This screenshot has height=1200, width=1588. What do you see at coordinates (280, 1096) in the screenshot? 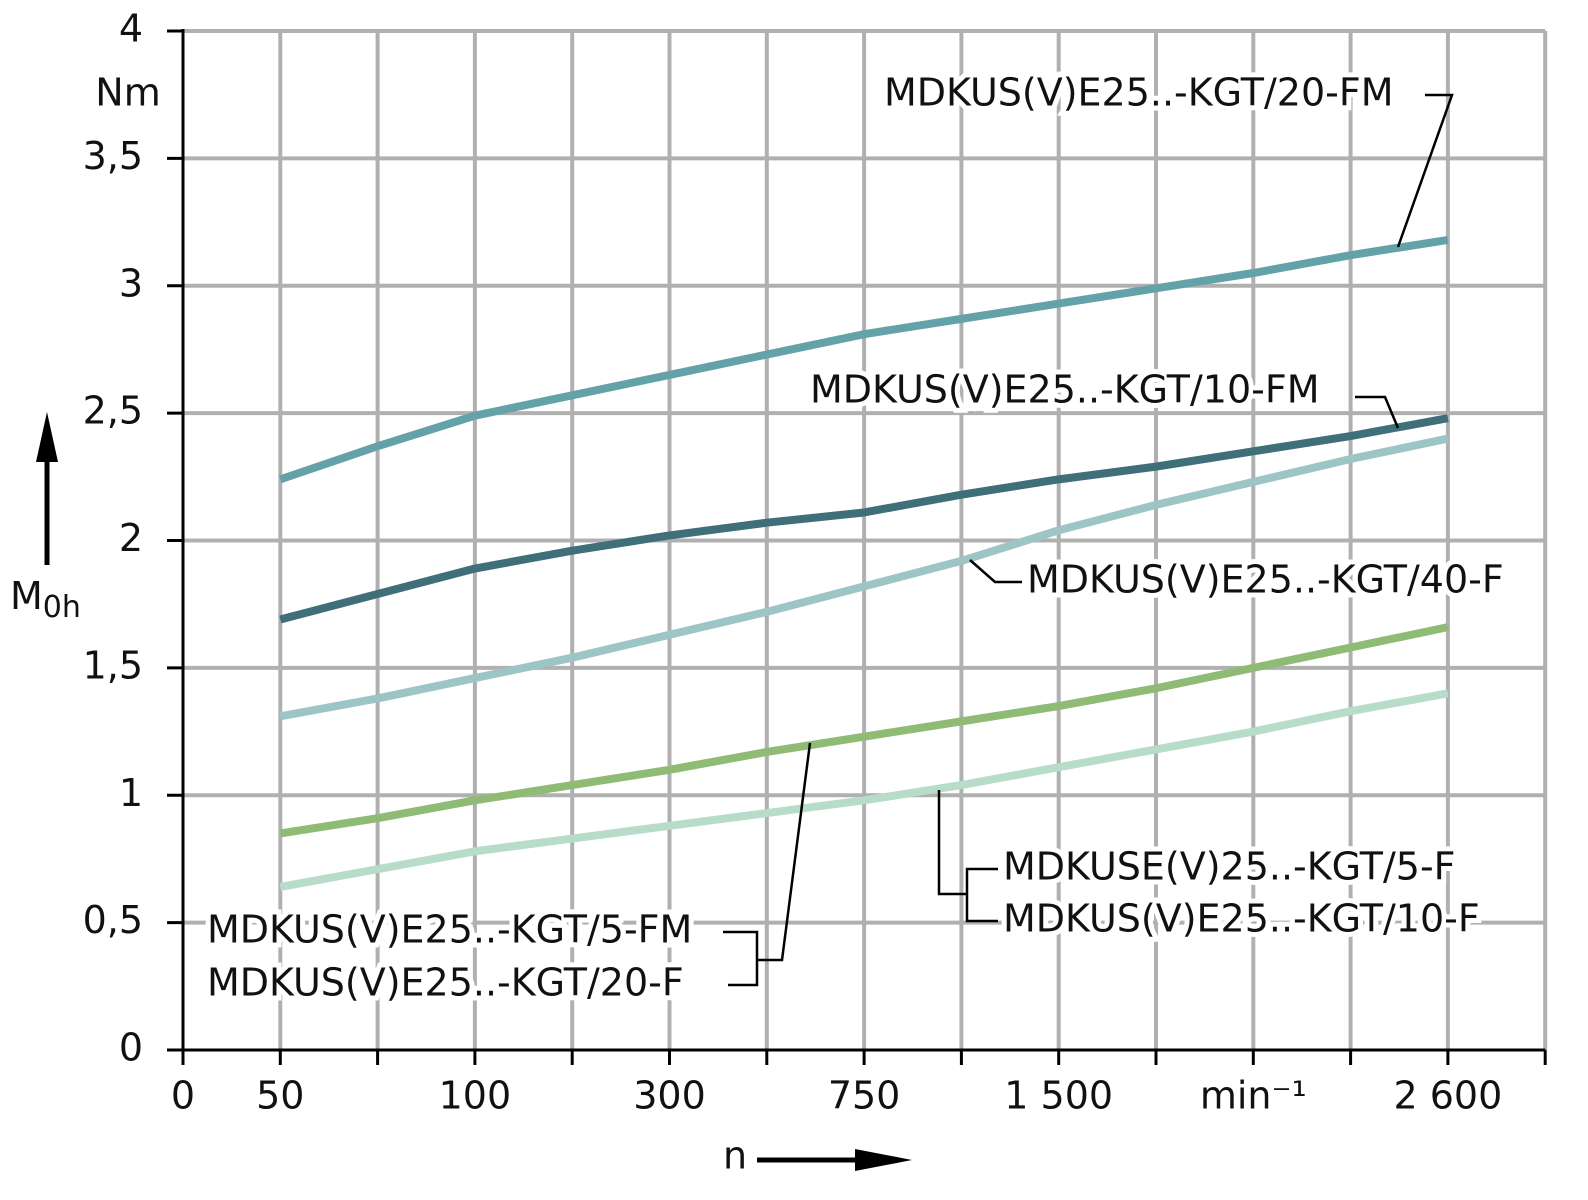
I see `x-tick-label: 50` at bounding box center [280, 1096].